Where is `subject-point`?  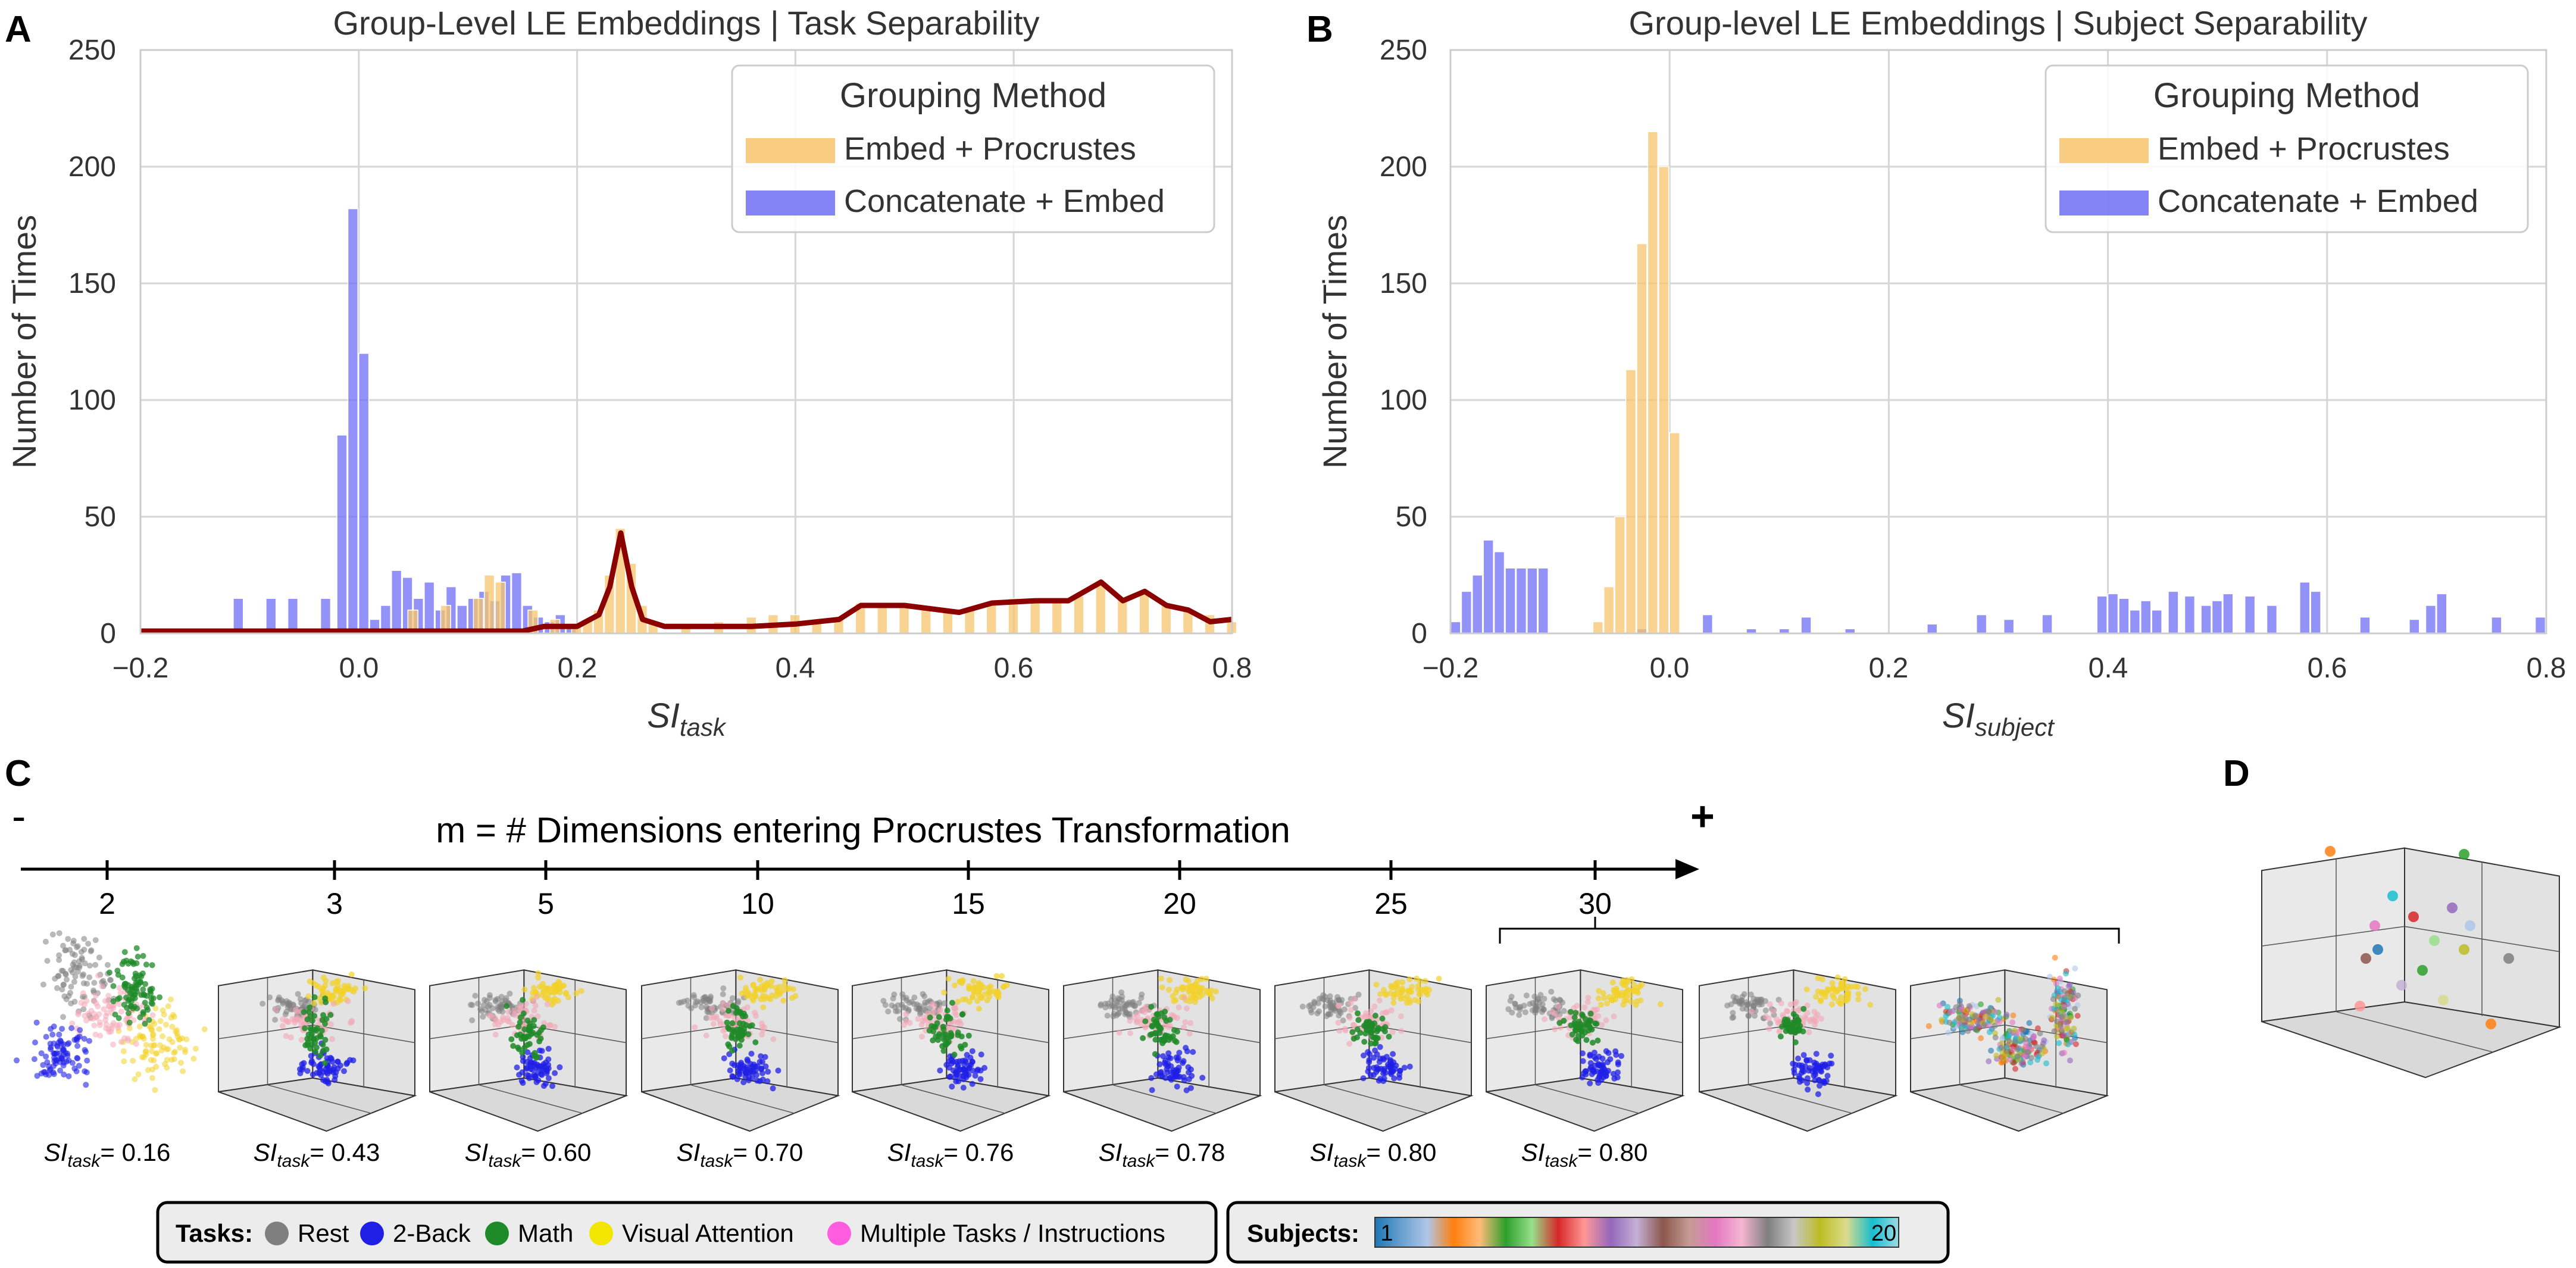 subject-point is located at coordinates (2413, 916).